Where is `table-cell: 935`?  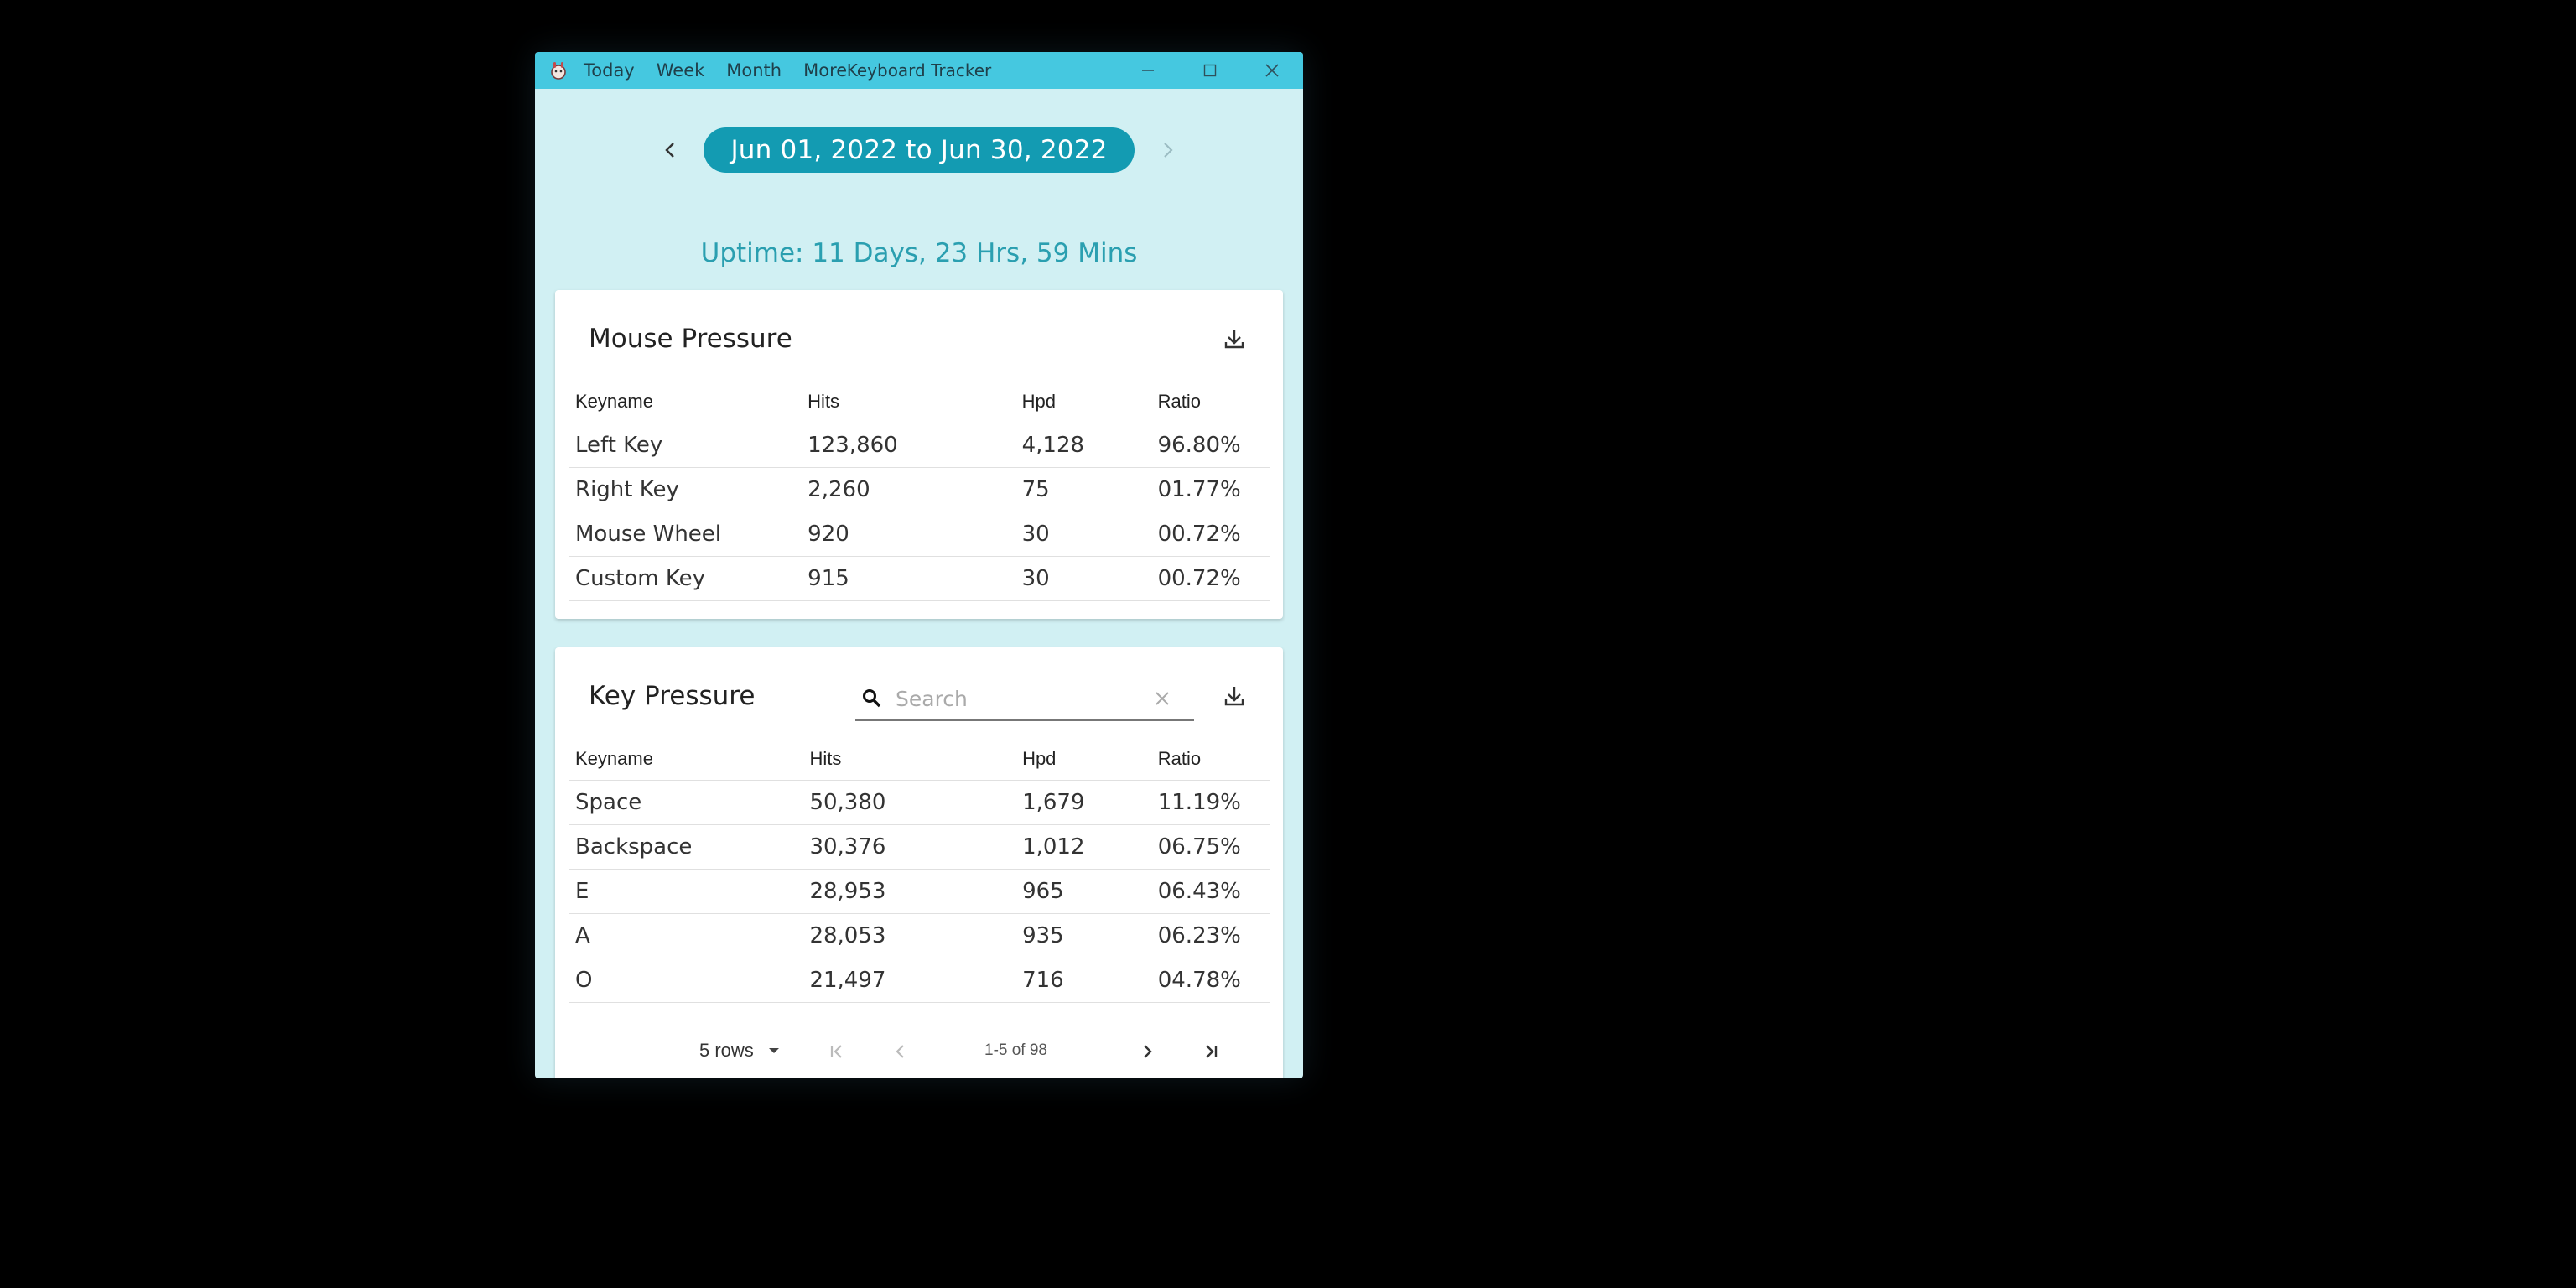
table-cell: 935 is located at coordinates (1083, 935).